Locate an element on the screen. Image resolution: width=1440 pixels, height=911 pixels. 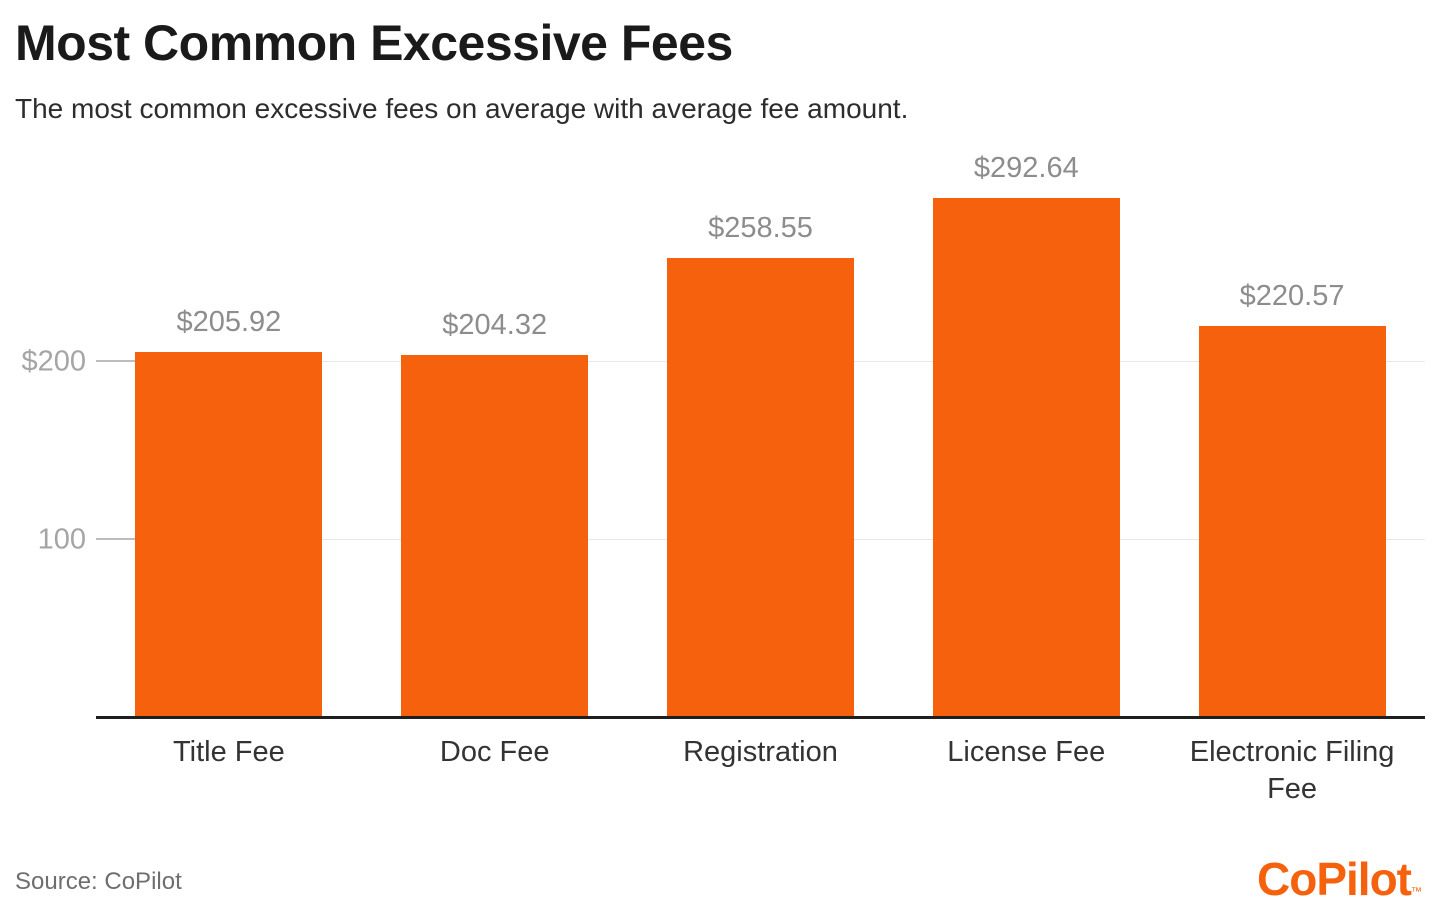
x-axis-line is located at coordinates (760, 717).